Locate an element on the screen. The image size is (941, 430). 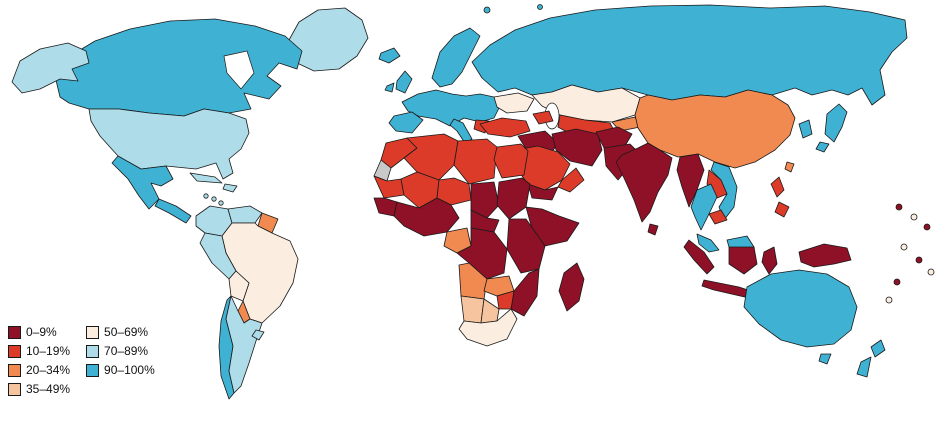
region-central-african-republic is located at coordinates (485, 221).